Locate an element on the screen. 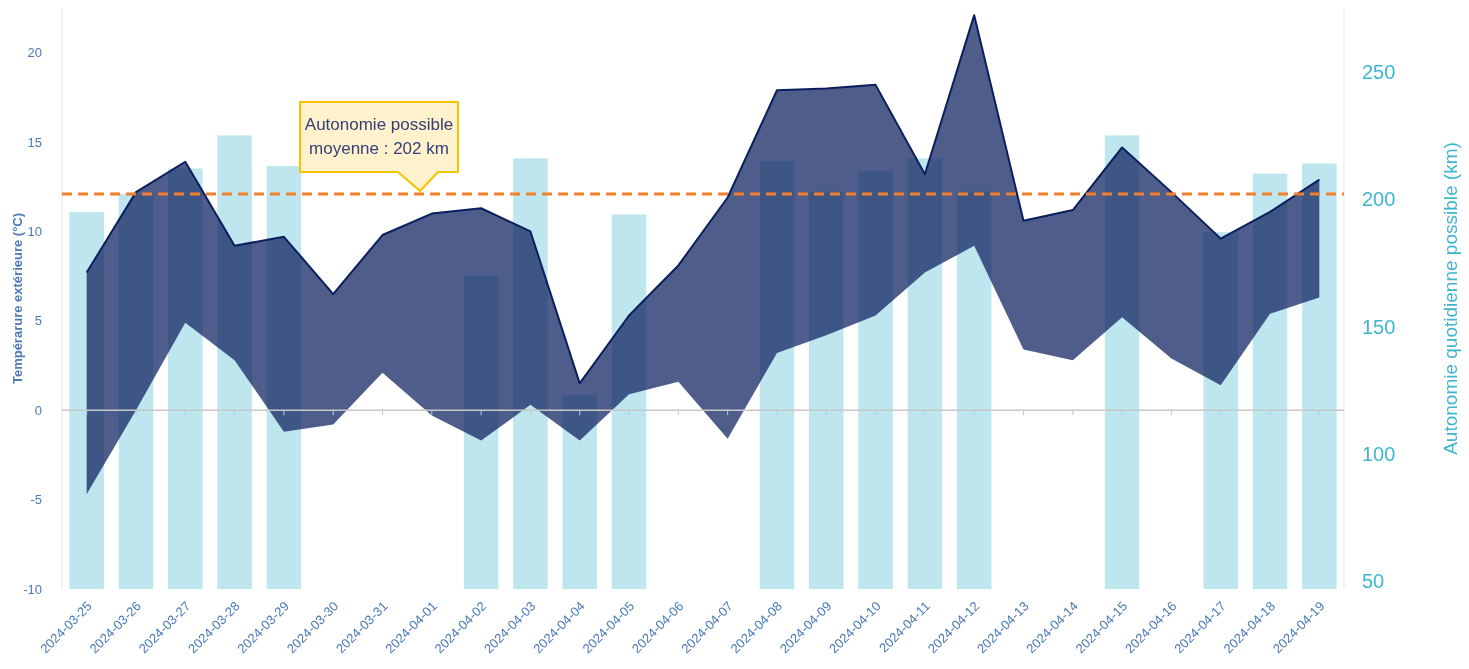 The image size is (1469, 669). y2-tick-label: 50 is located at coordinates (1373, 581).